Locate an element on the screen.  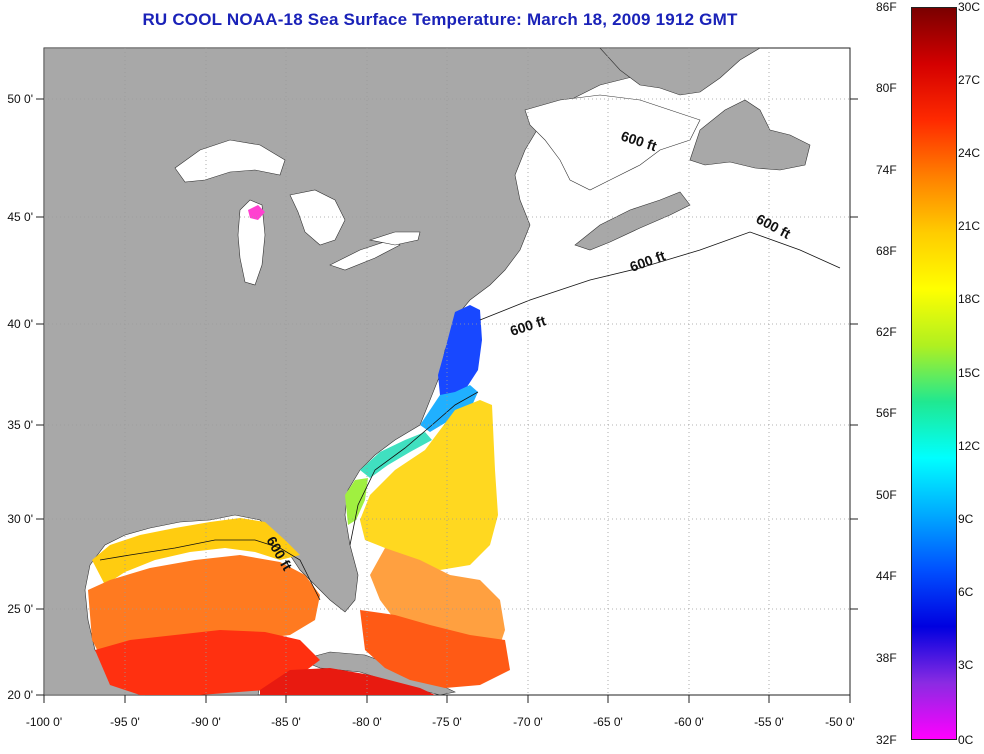
lon-tick-label: -55 0' is located at coordinates (769, 722).